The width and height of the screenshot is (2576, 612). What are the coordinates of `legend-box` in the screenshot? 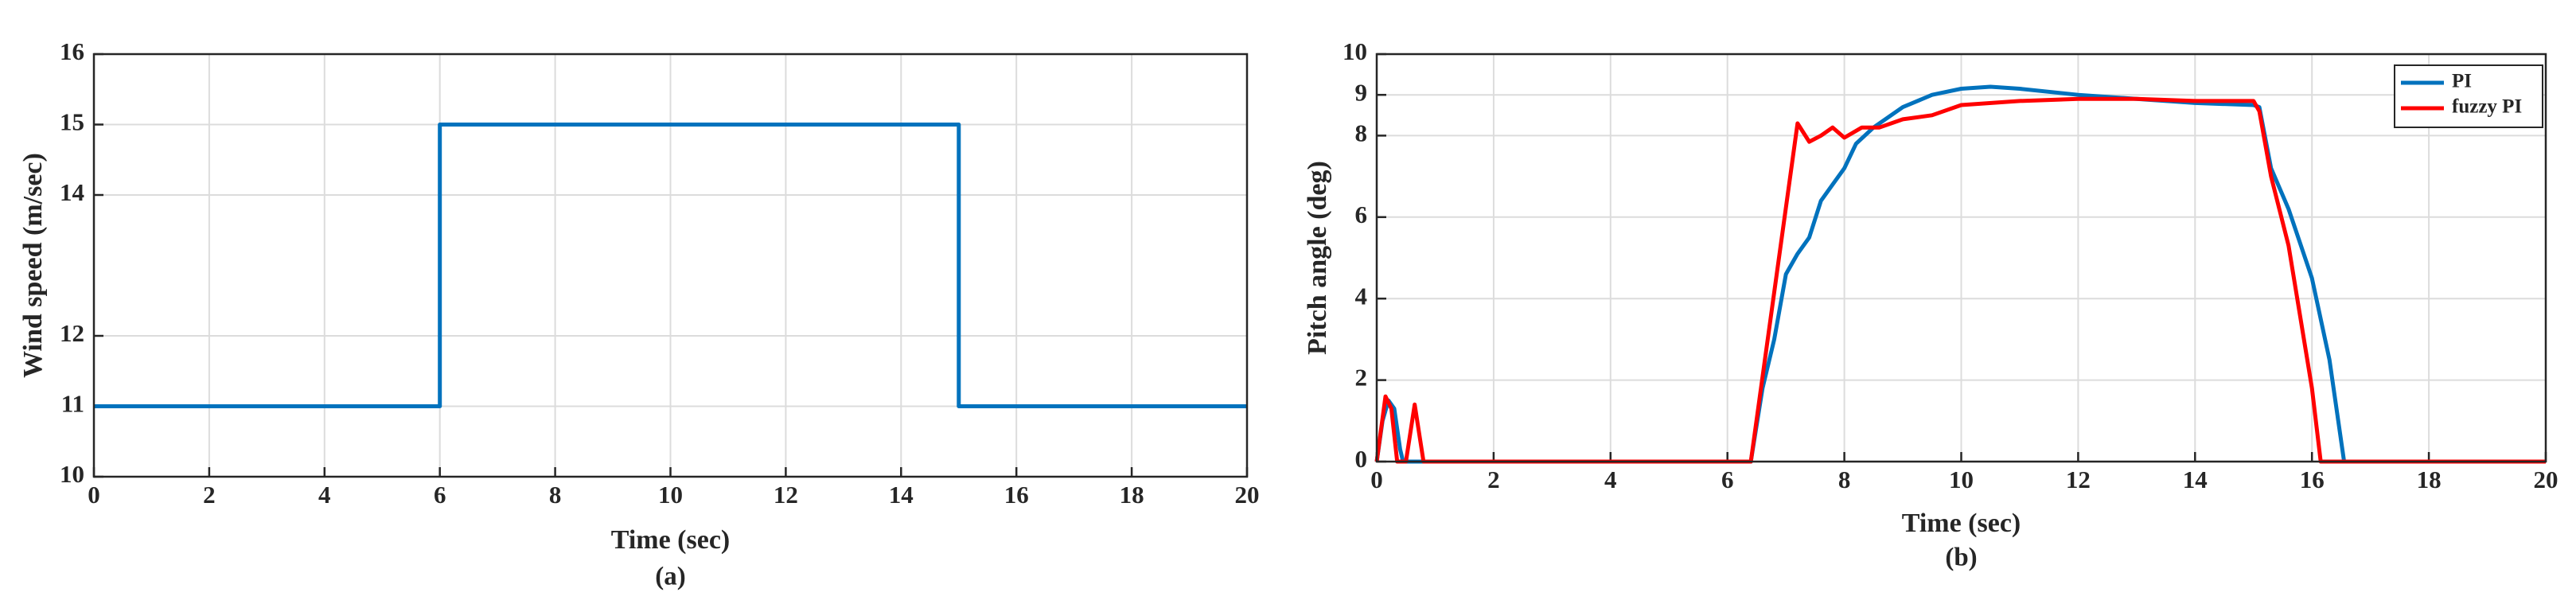 It's located at (2468, 96).